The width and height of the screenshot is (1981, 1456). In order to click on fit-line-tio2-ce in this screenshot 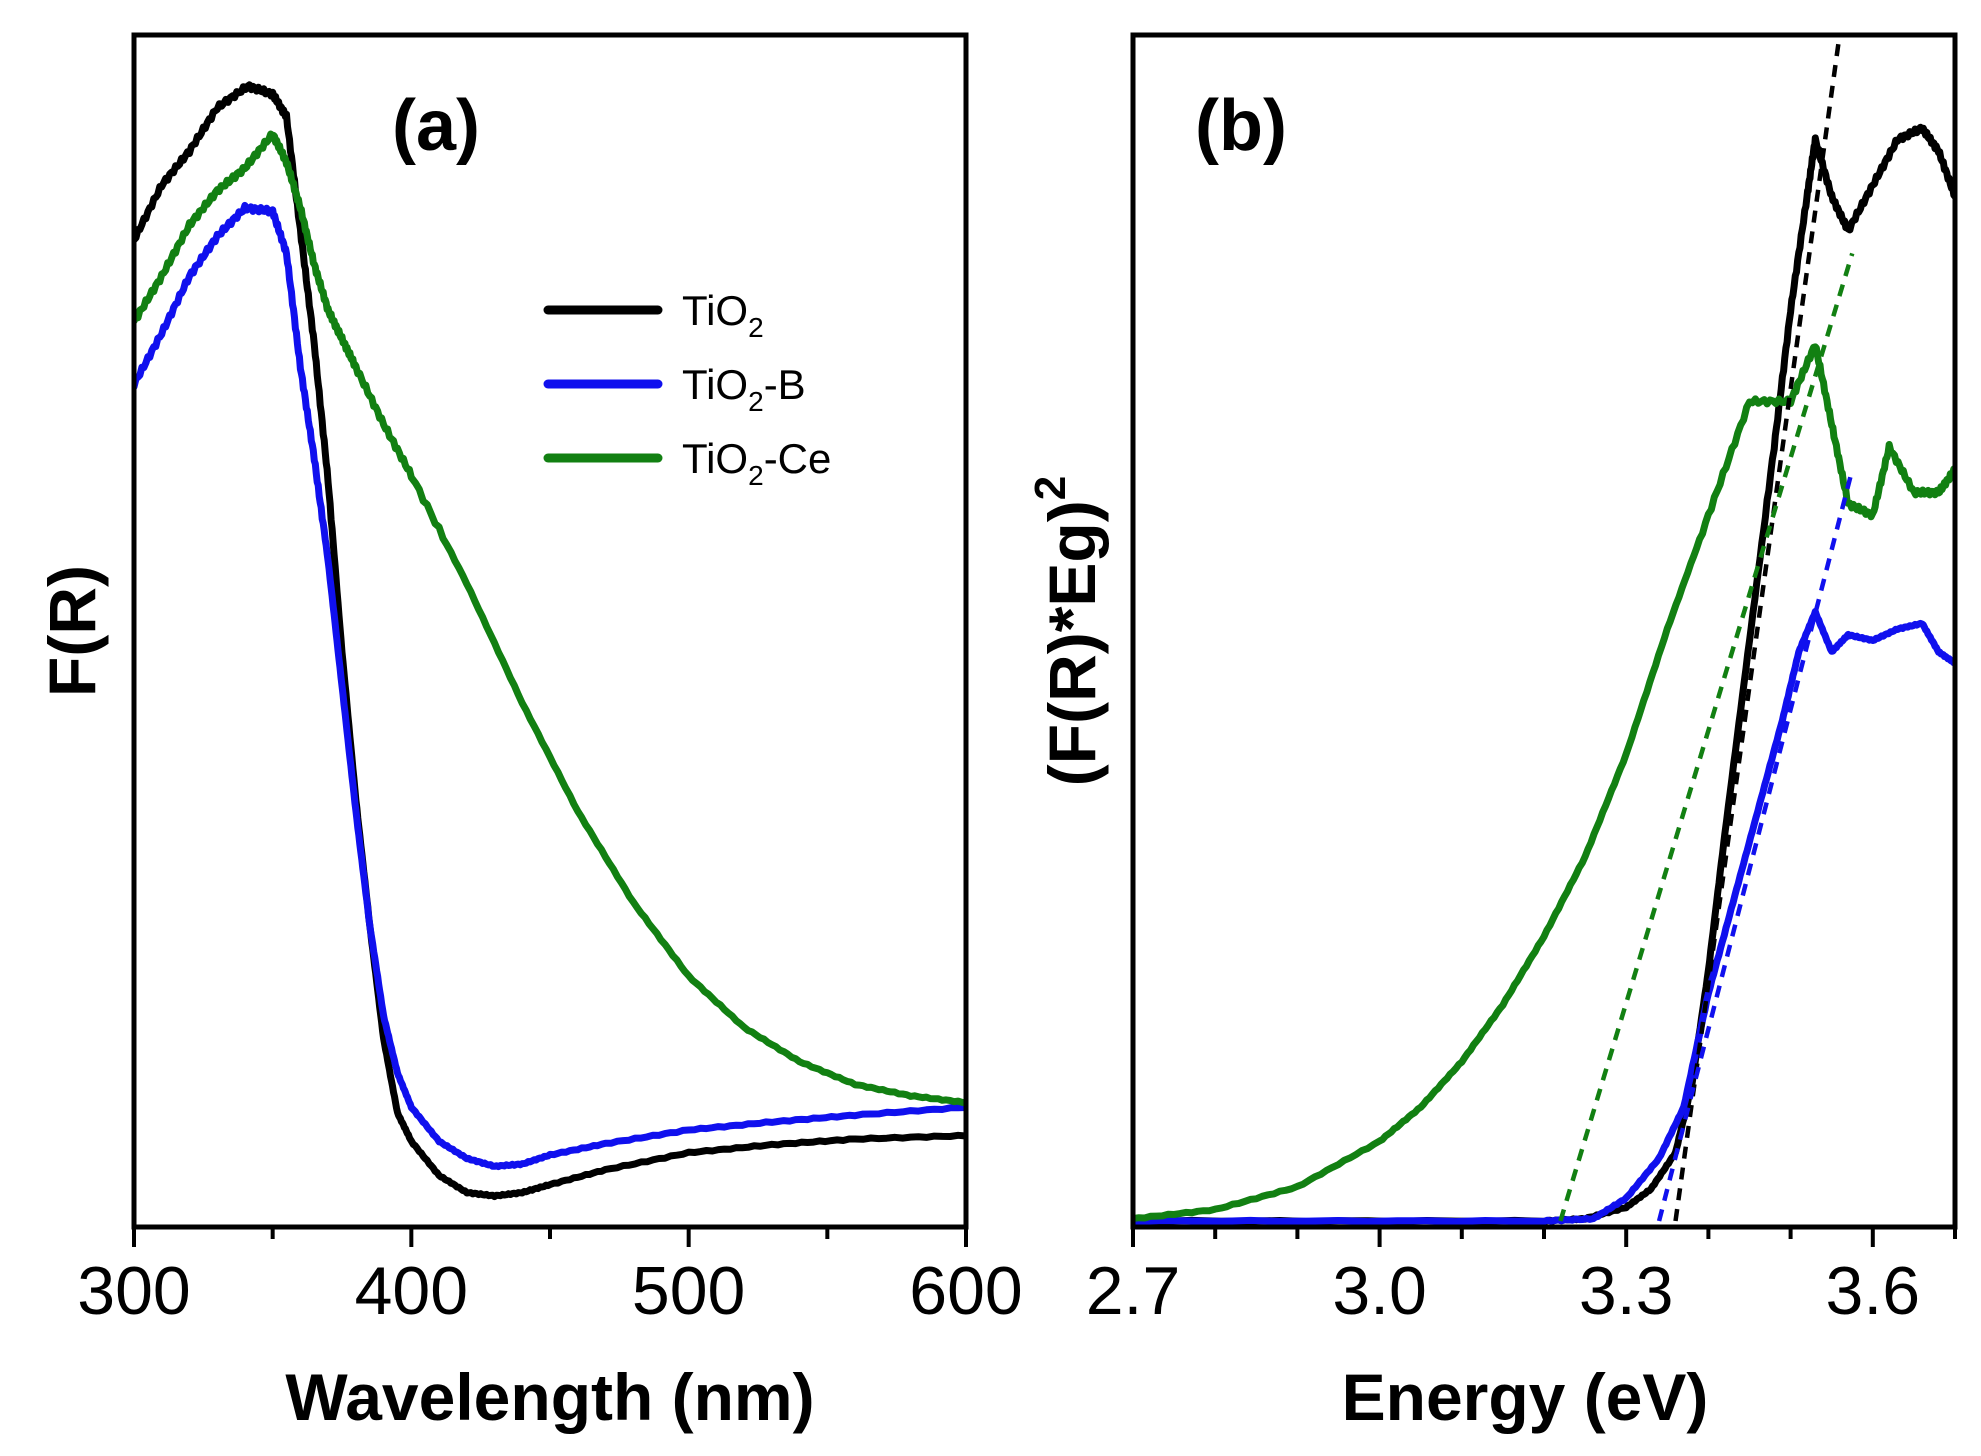, I will do `click(1706, 737)`.